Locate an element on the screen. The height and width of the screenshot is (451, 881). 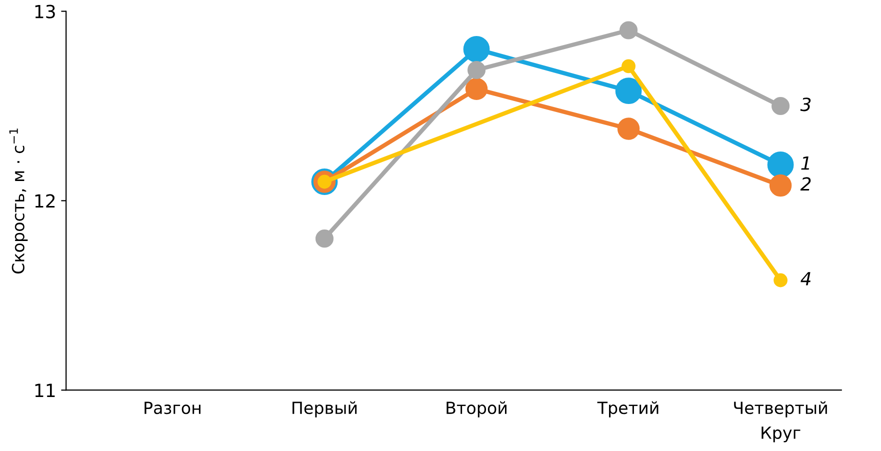
series-label: 1 is located at coordinates (805, 163).